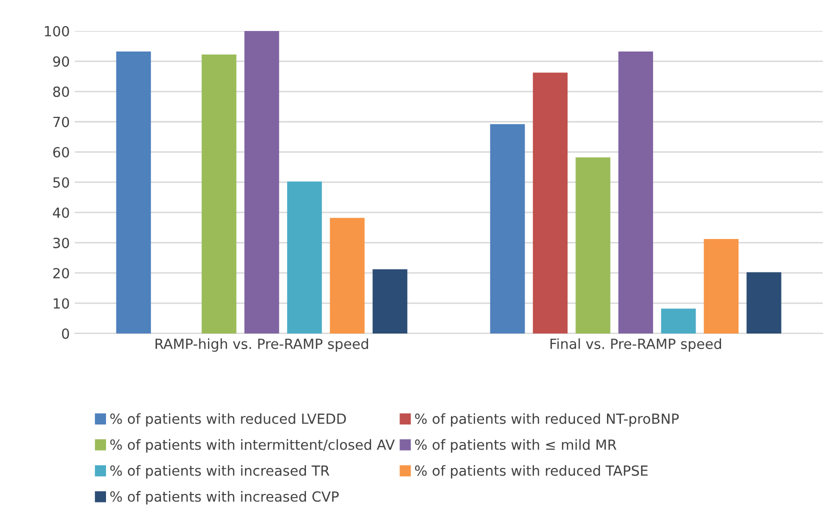 The height and width of the screenshot is (517, 831). What do you see at coordinates (531, 472) in the screenshot?
I see `legend-label: % of patients with reduced TAPSE` at bounding box center [531, 472].